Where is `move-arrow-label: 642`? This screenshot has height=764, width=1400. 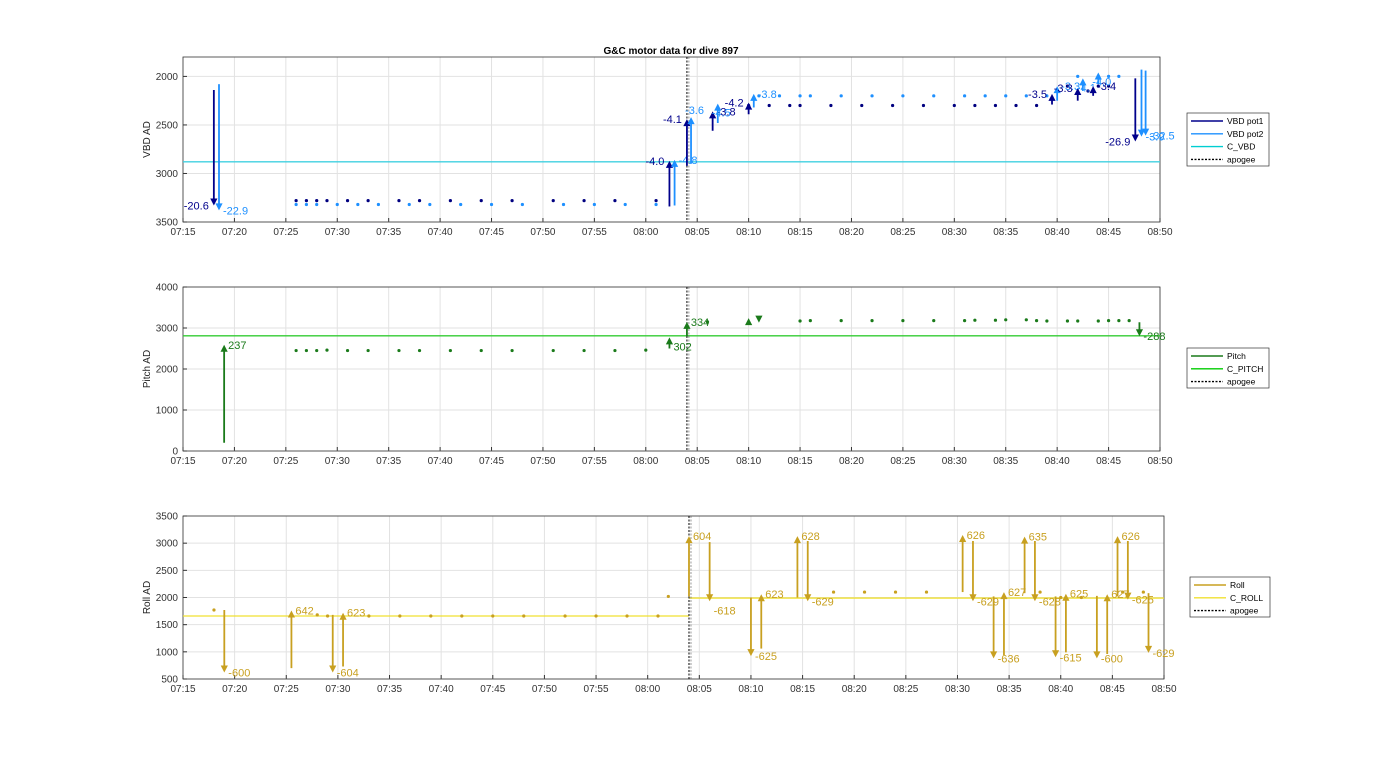
move-arrow-label: 642 is located at coordinates (304, 612).